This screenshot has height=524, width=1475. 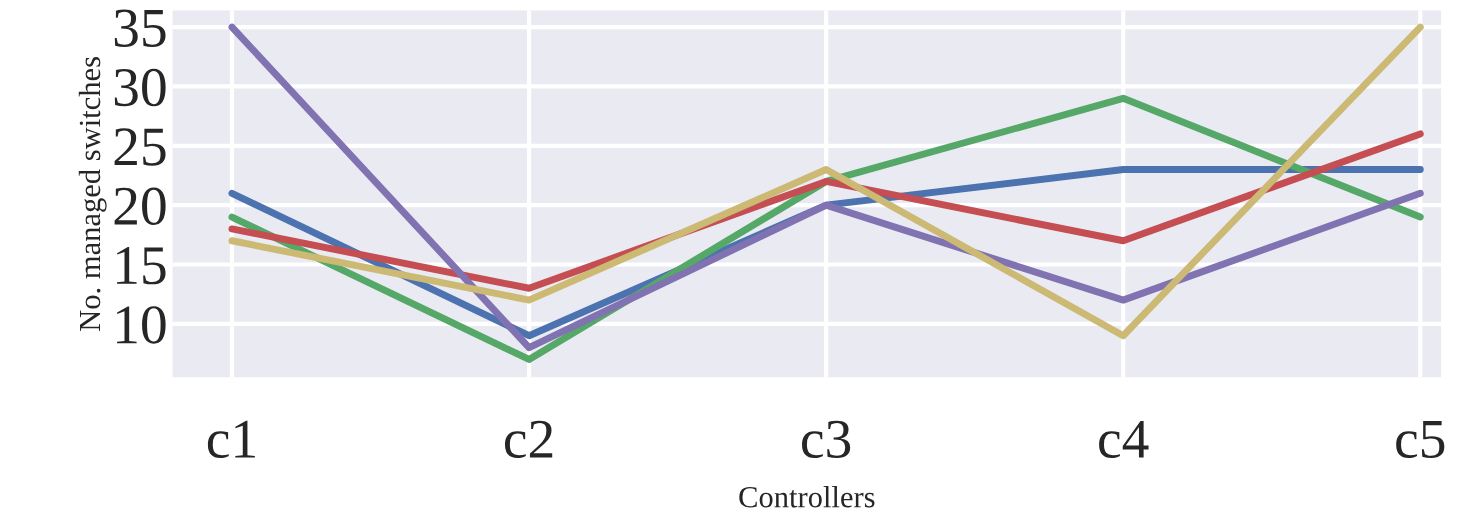 I want to click on x-tick-label: c1, so click(x=231, y=439).